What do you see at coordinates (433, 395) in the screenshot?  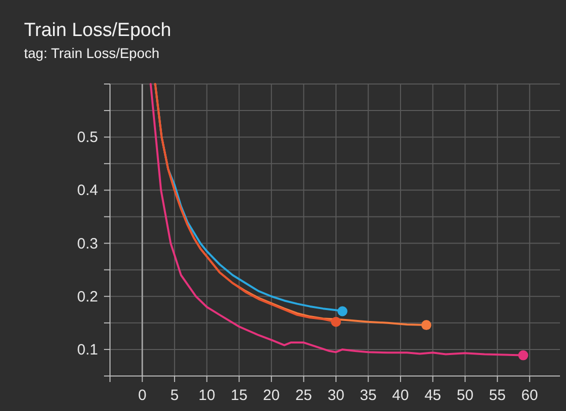 I see `x-tick-label: 45` at bounding box center [433, 395].